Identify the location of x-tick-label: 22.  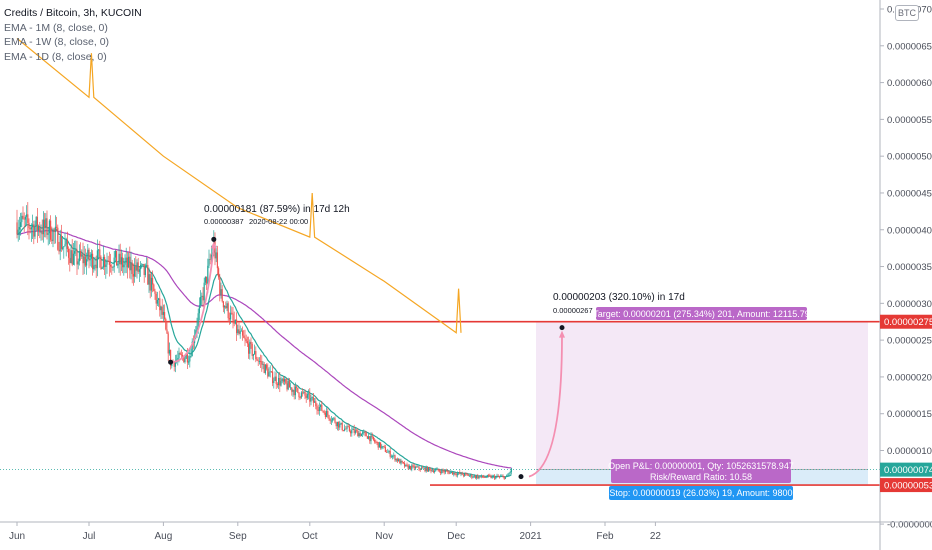
(656, 536).